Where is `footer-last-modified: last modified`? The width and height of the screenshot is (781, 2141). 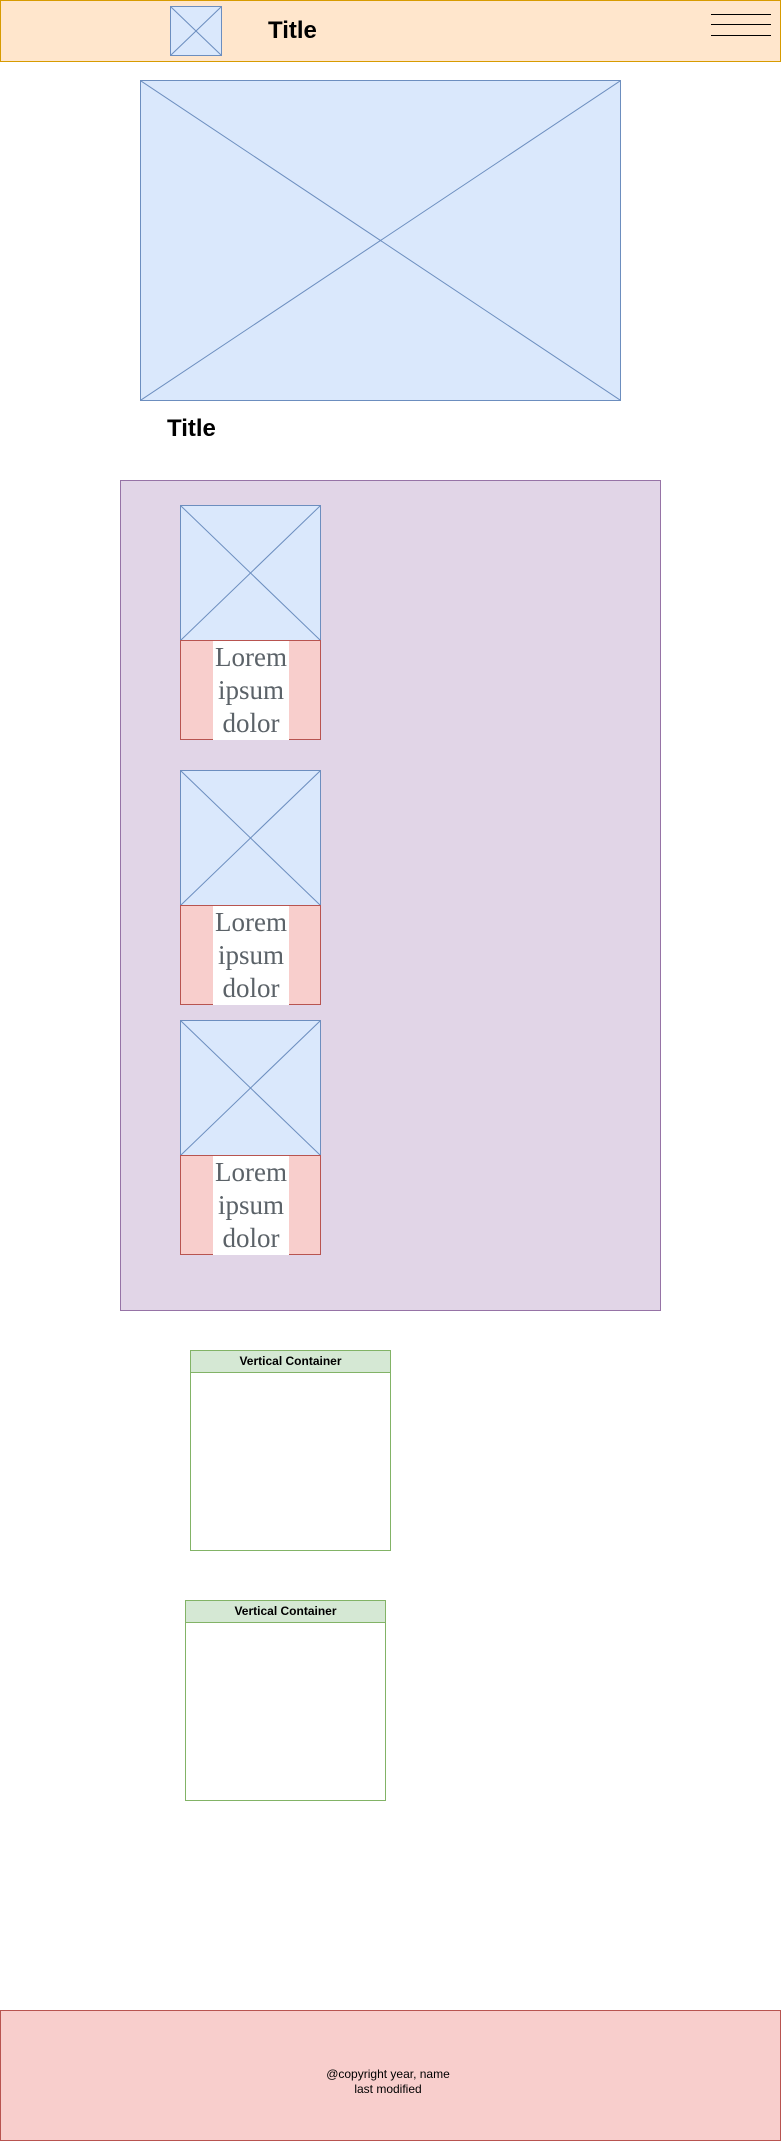 footer-last-modified: last modified is located at coordinates (388, 2089).